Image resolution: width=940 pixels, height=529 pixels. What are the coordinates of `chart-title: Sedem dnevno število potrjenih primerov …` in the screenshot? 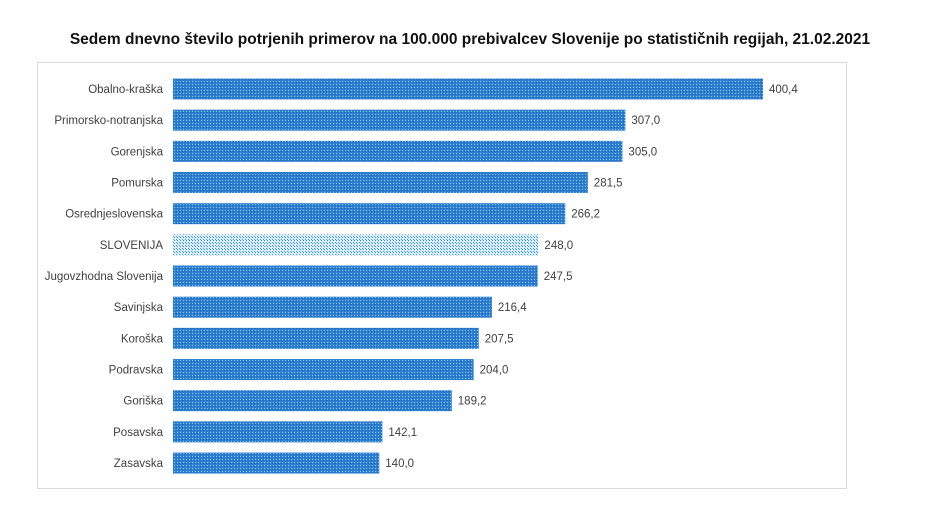 It's located at (470, 39).